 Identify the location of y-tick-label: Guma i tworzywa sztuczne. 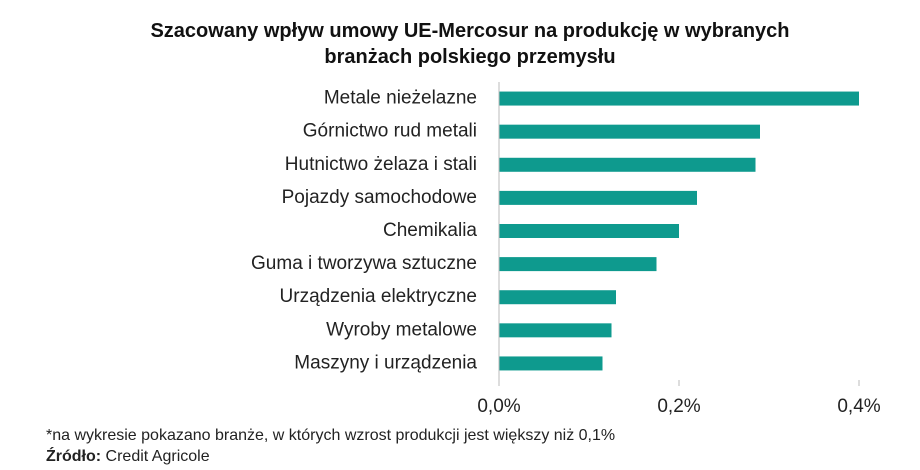
(364, 263).